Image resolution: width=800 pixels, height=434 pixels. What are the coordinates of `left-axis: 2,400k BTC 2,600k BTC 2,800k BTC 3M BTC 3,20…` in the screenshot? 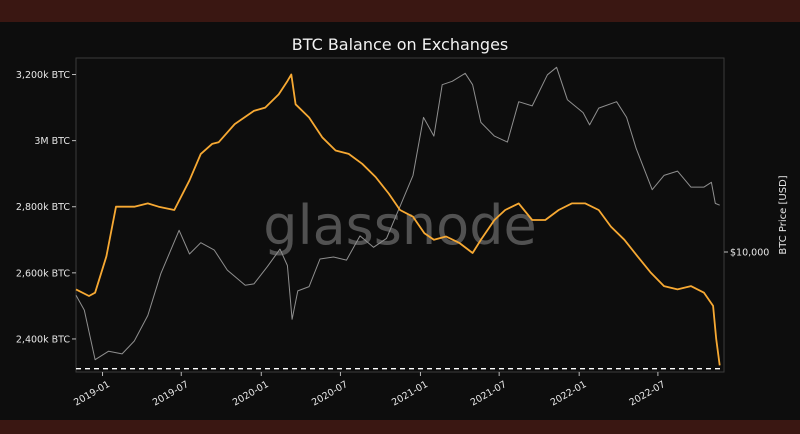 It's located at (46, 207).